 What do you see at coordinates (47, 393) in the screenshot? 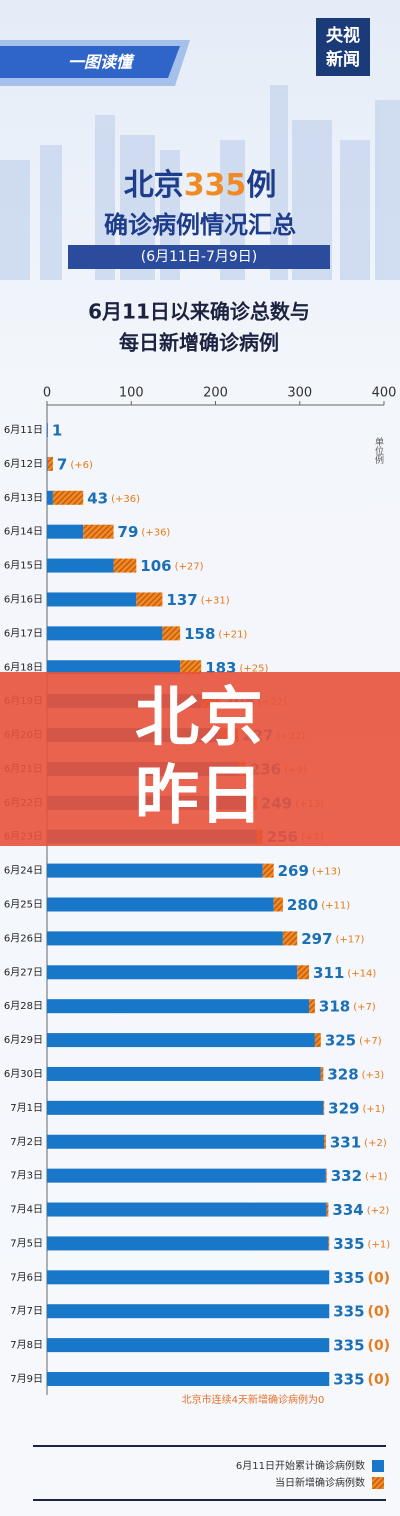
I see `x-tick-label: 0` at bounding box center [47, 393].